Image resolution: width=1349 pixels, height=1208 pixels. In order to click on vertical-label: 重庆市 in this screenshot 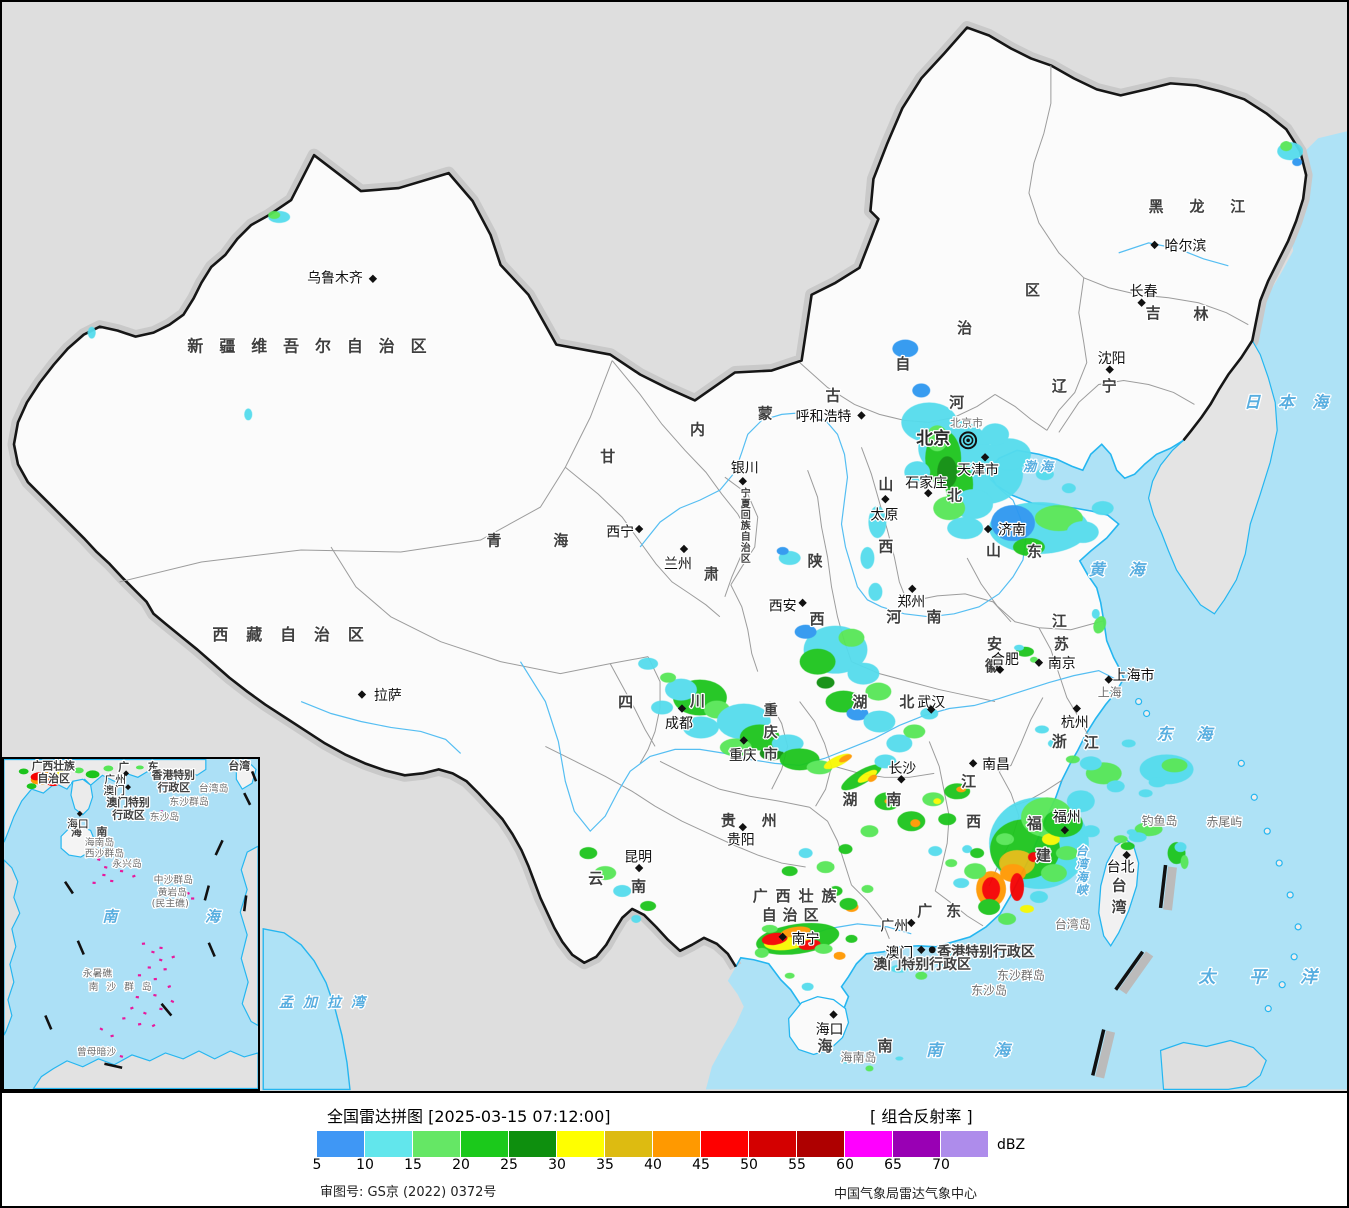, I will do `click(770, 732)`.